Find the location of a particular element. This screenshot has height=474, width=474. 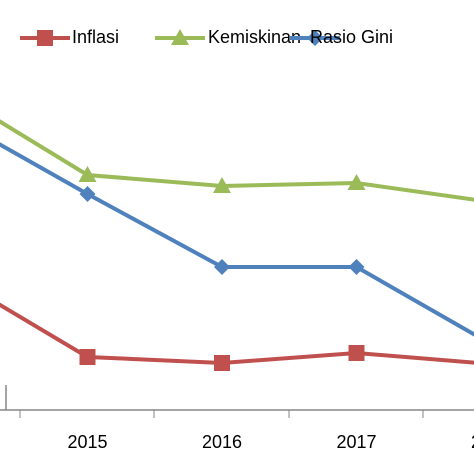

legend-label: Inflasi is located at coordinates (95, 37).